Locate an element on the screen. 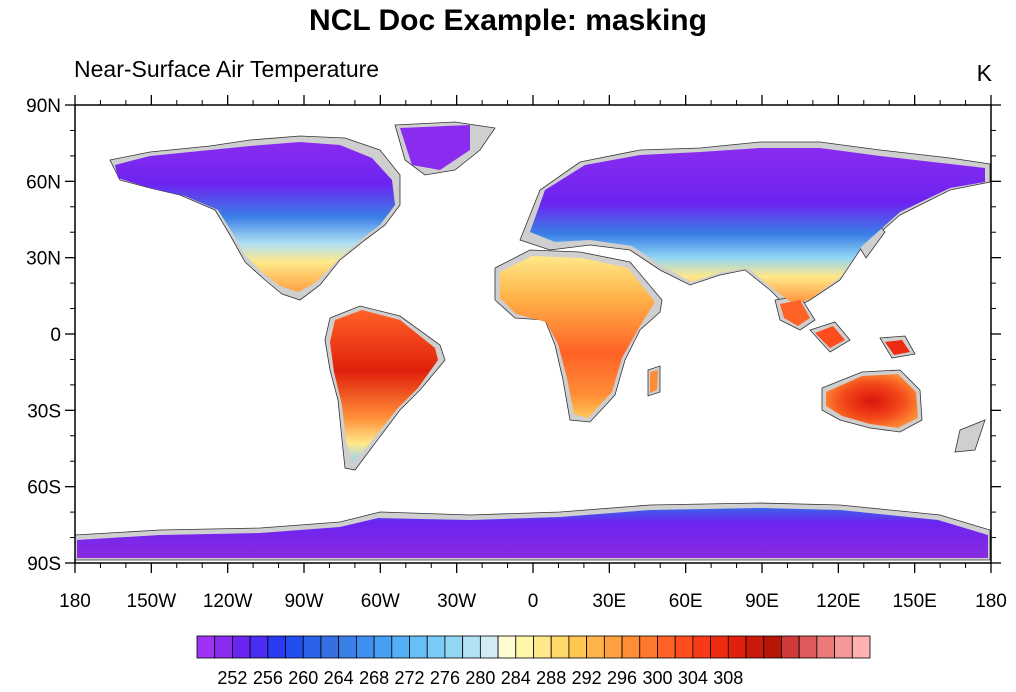  variable-name: Near-Surface Air Temperature is located at coordinates (227, 69).